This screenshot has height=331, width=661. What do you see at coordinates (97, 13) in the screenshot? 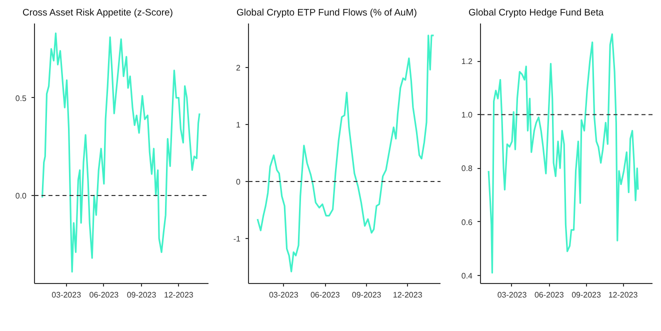
I see `chart-title: Cross Asset Risk Appetite (z-Score)` at bounding box center [97, 13].